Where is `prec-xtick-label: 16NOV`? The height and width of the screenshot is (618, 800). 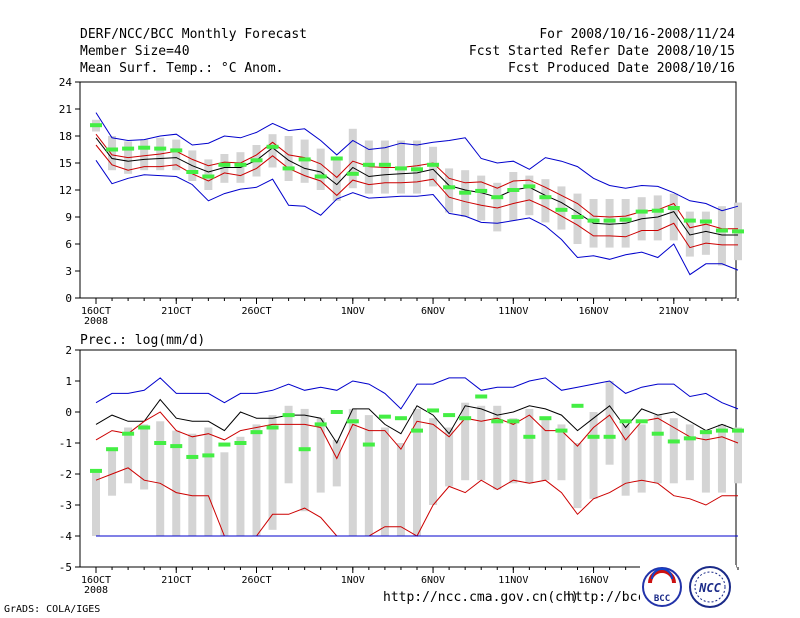 prec-xtick-label: 16NOV is located at coordinates (593, 580).